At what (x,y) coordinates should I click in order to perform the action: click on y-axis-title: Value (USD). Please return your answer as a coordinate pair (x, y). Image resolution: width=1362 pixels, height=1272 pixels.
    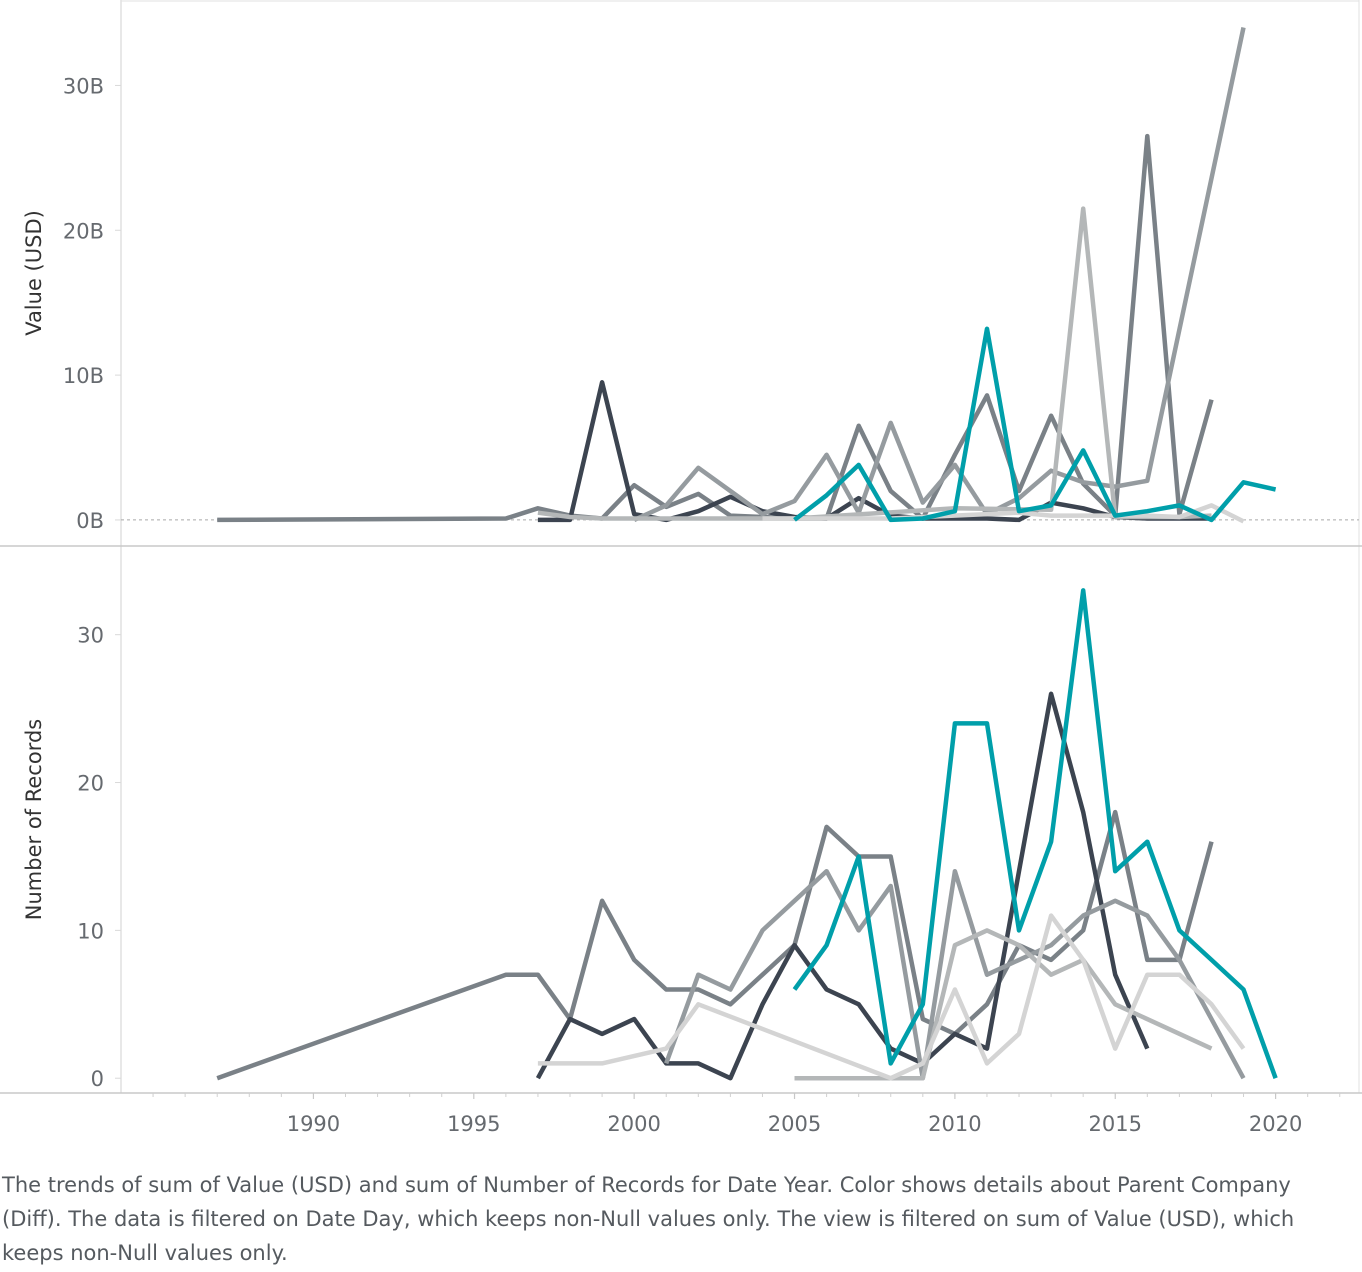
    Looking at the image, I should click on (34, 273).